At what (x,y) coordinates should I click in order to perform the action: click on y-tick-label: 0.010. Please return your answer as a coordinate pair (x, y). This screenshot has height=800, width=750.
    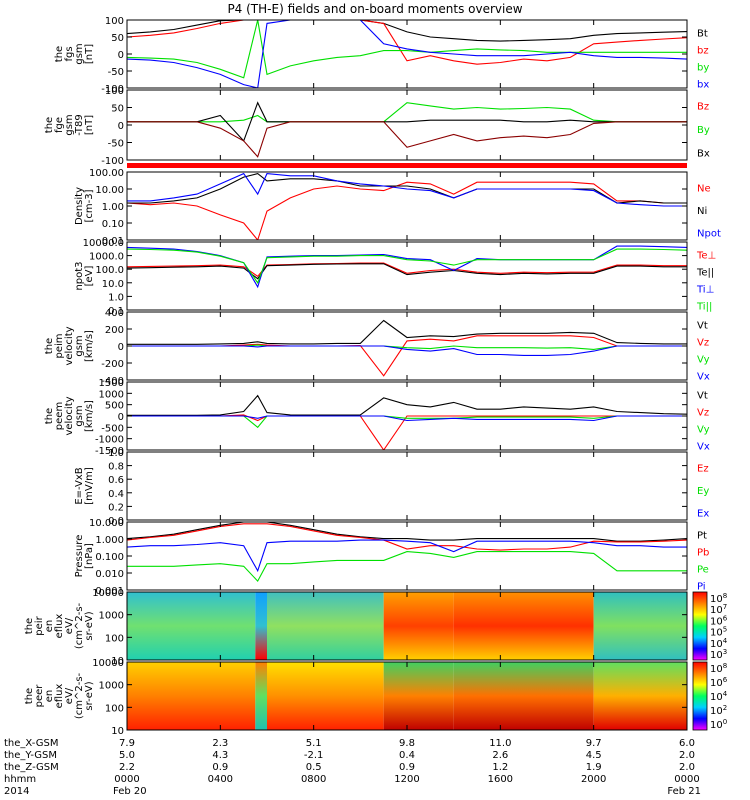
    Looking at the image, I should click on (109, 574).